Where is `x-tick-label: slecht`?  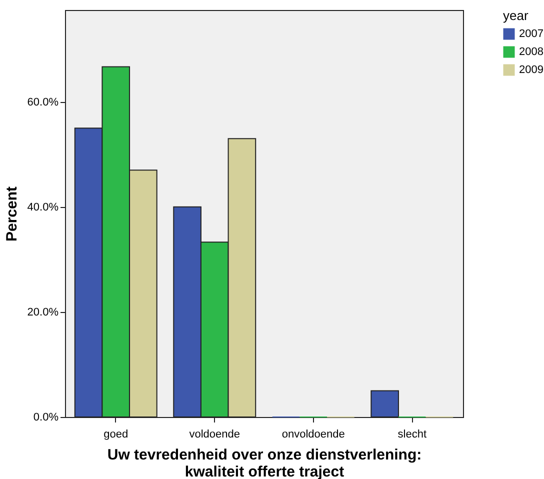
x-tick-label: slecht is located at coordinates (412, 434).